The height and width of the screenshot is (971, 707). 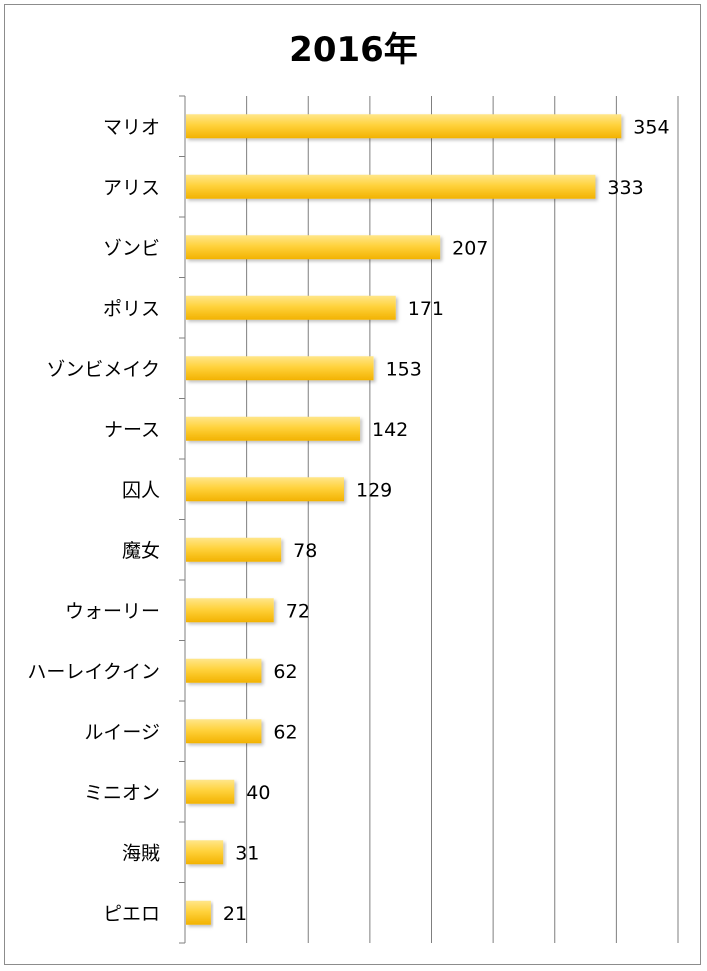 What do you see at coordinates (247, 853) in the screenshot?
I see `data-label: 31` at bounding box center [247, 853].